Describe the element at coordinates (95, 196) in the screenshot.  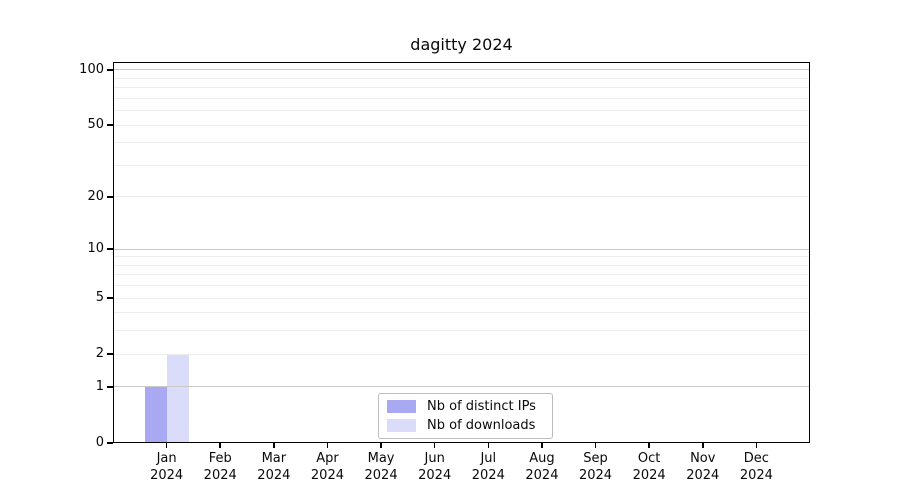
I see `y-tick-label-20: 20` at that location.